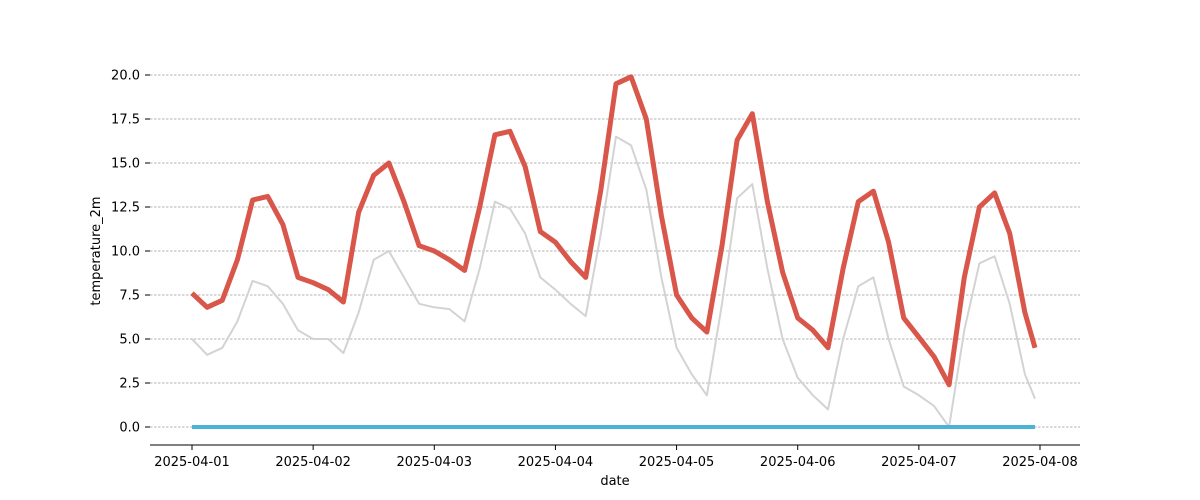 The image size is (1200, 500). I want to click on x-tick-label: 2025-04-04, so click(556, 462).